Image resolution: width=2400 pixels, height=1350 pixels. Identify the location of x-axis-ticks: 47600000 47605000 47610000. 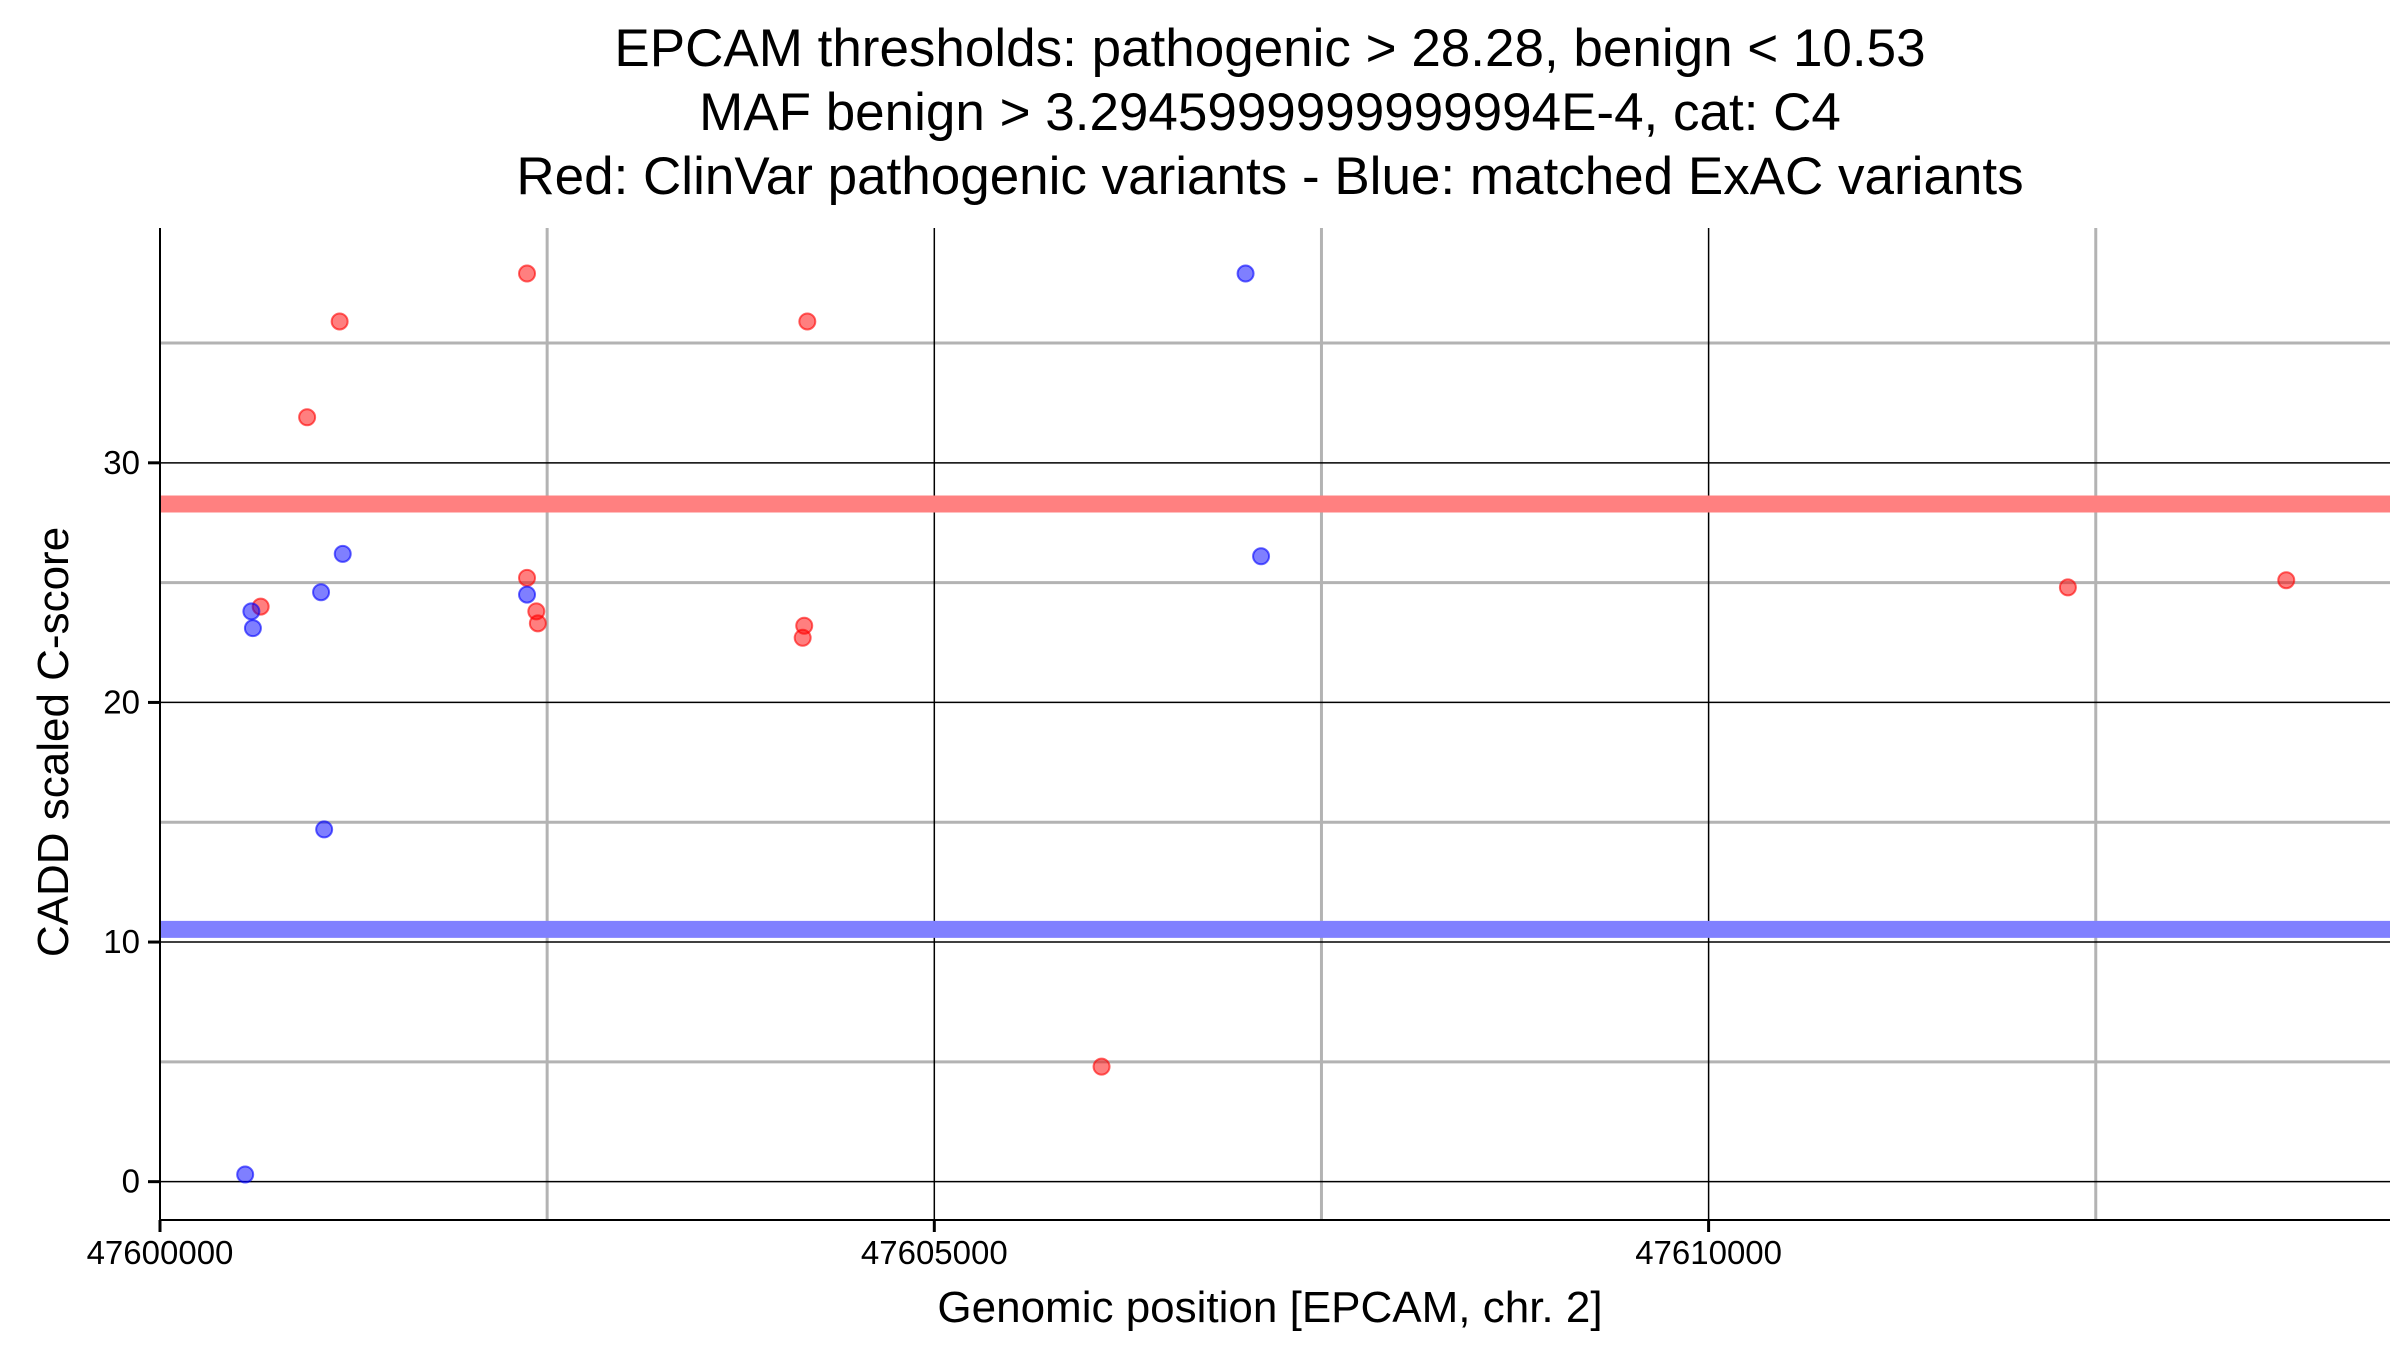
(934, 1245).